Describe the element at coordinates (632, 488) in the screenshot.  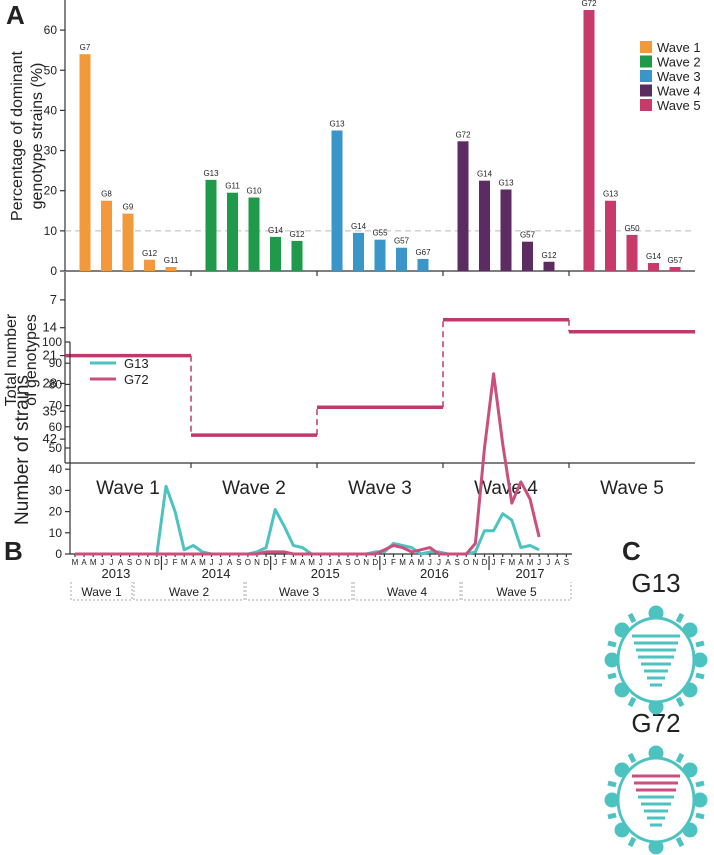
I see `x-tick-label: Wave 5` at that location.